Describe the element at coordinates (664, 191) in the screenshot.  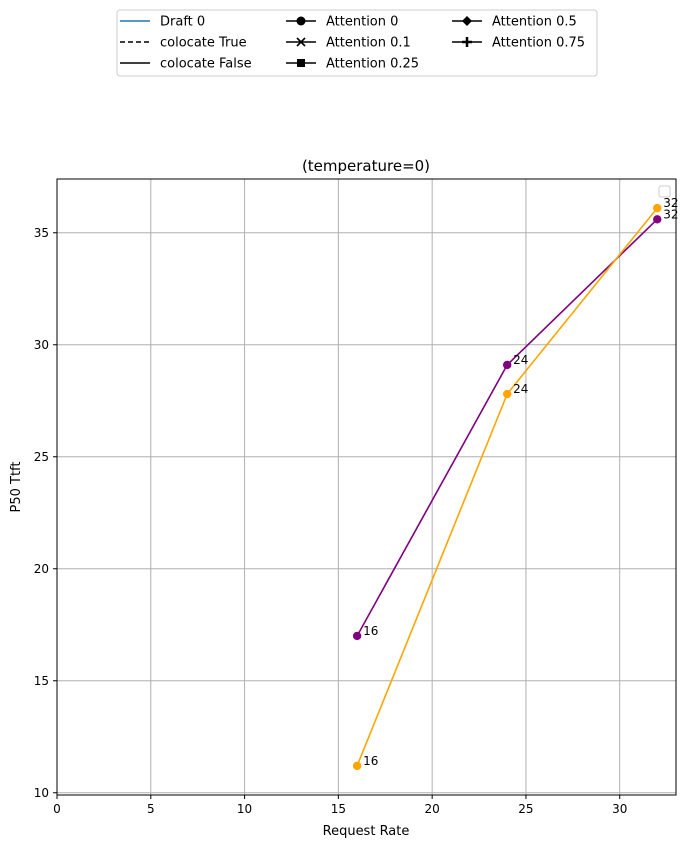
I see `empty-legend-box` at that location.